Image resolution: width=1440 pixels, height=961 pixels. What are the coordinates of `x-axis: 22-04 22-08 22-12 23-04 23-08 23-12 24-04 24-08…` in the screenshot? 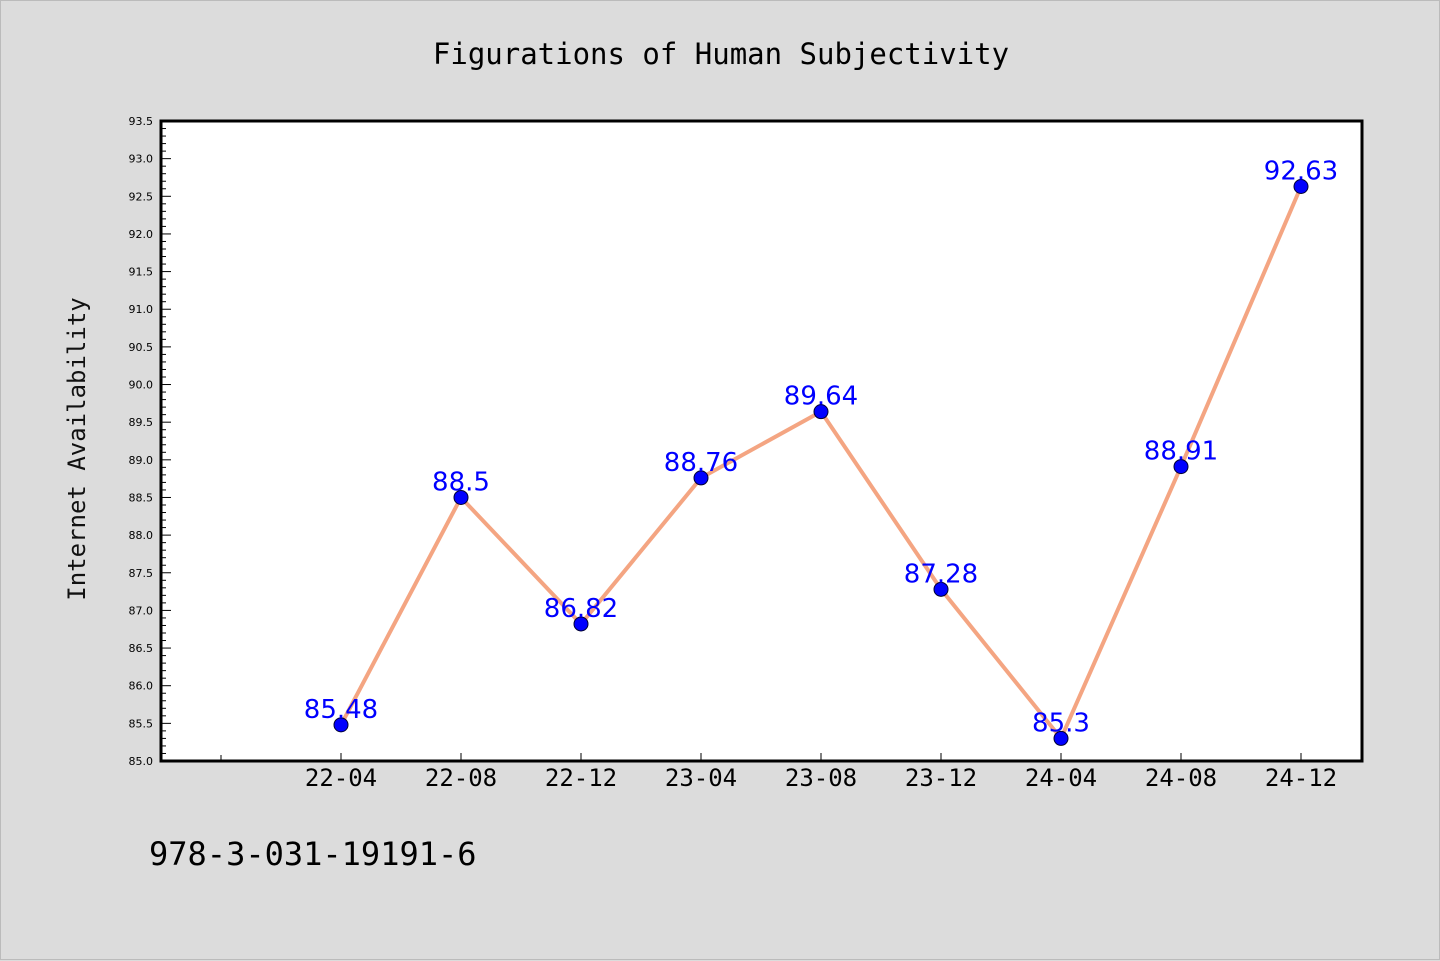 It's located at (778, 772).